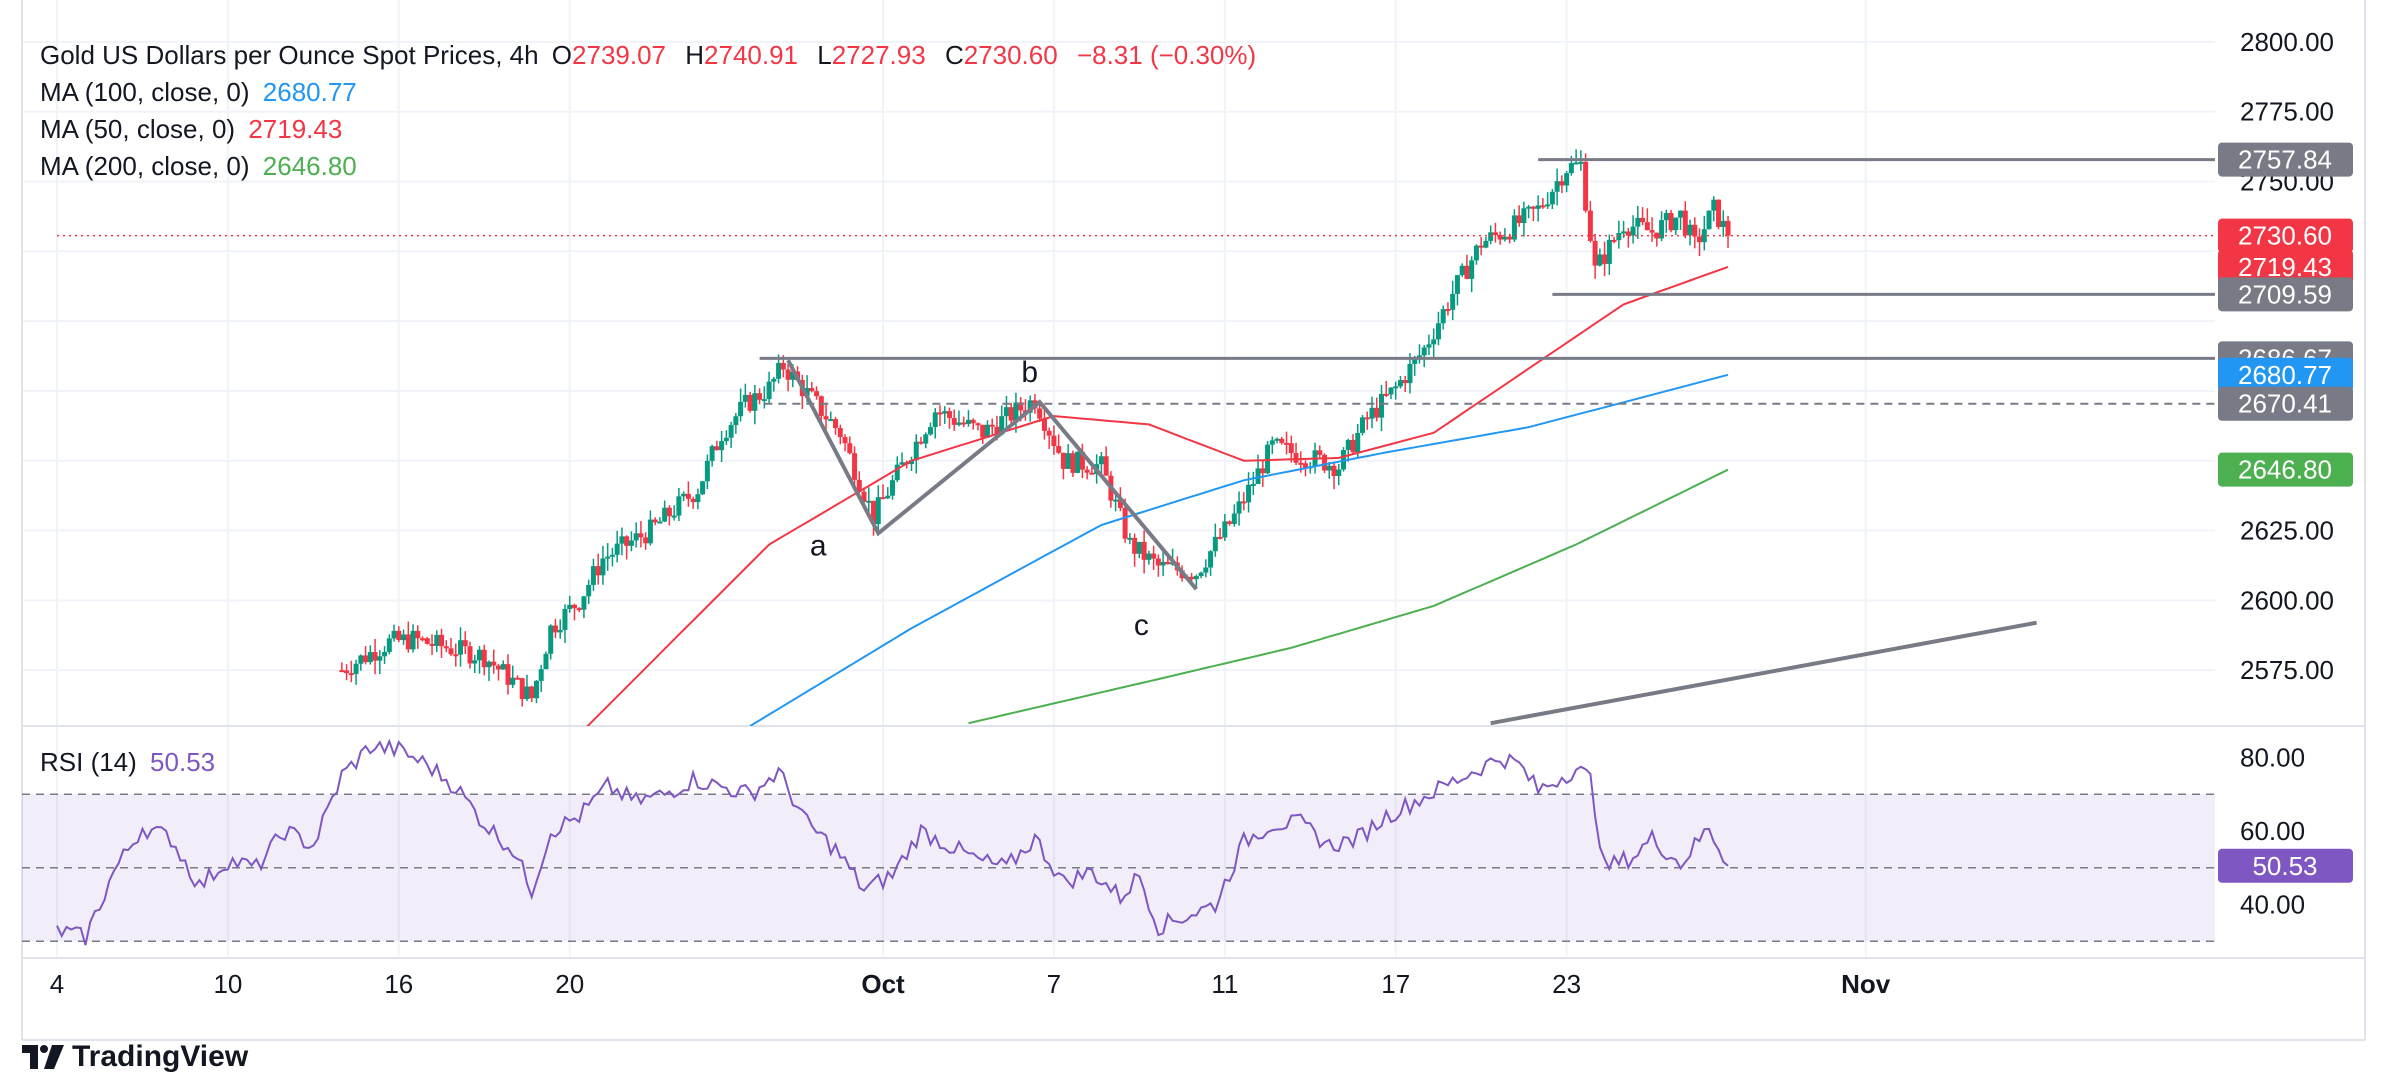 The height and width of the screenshot is (1092, 2385). I want to click on high-group: H2740.91, so click(744, 55).